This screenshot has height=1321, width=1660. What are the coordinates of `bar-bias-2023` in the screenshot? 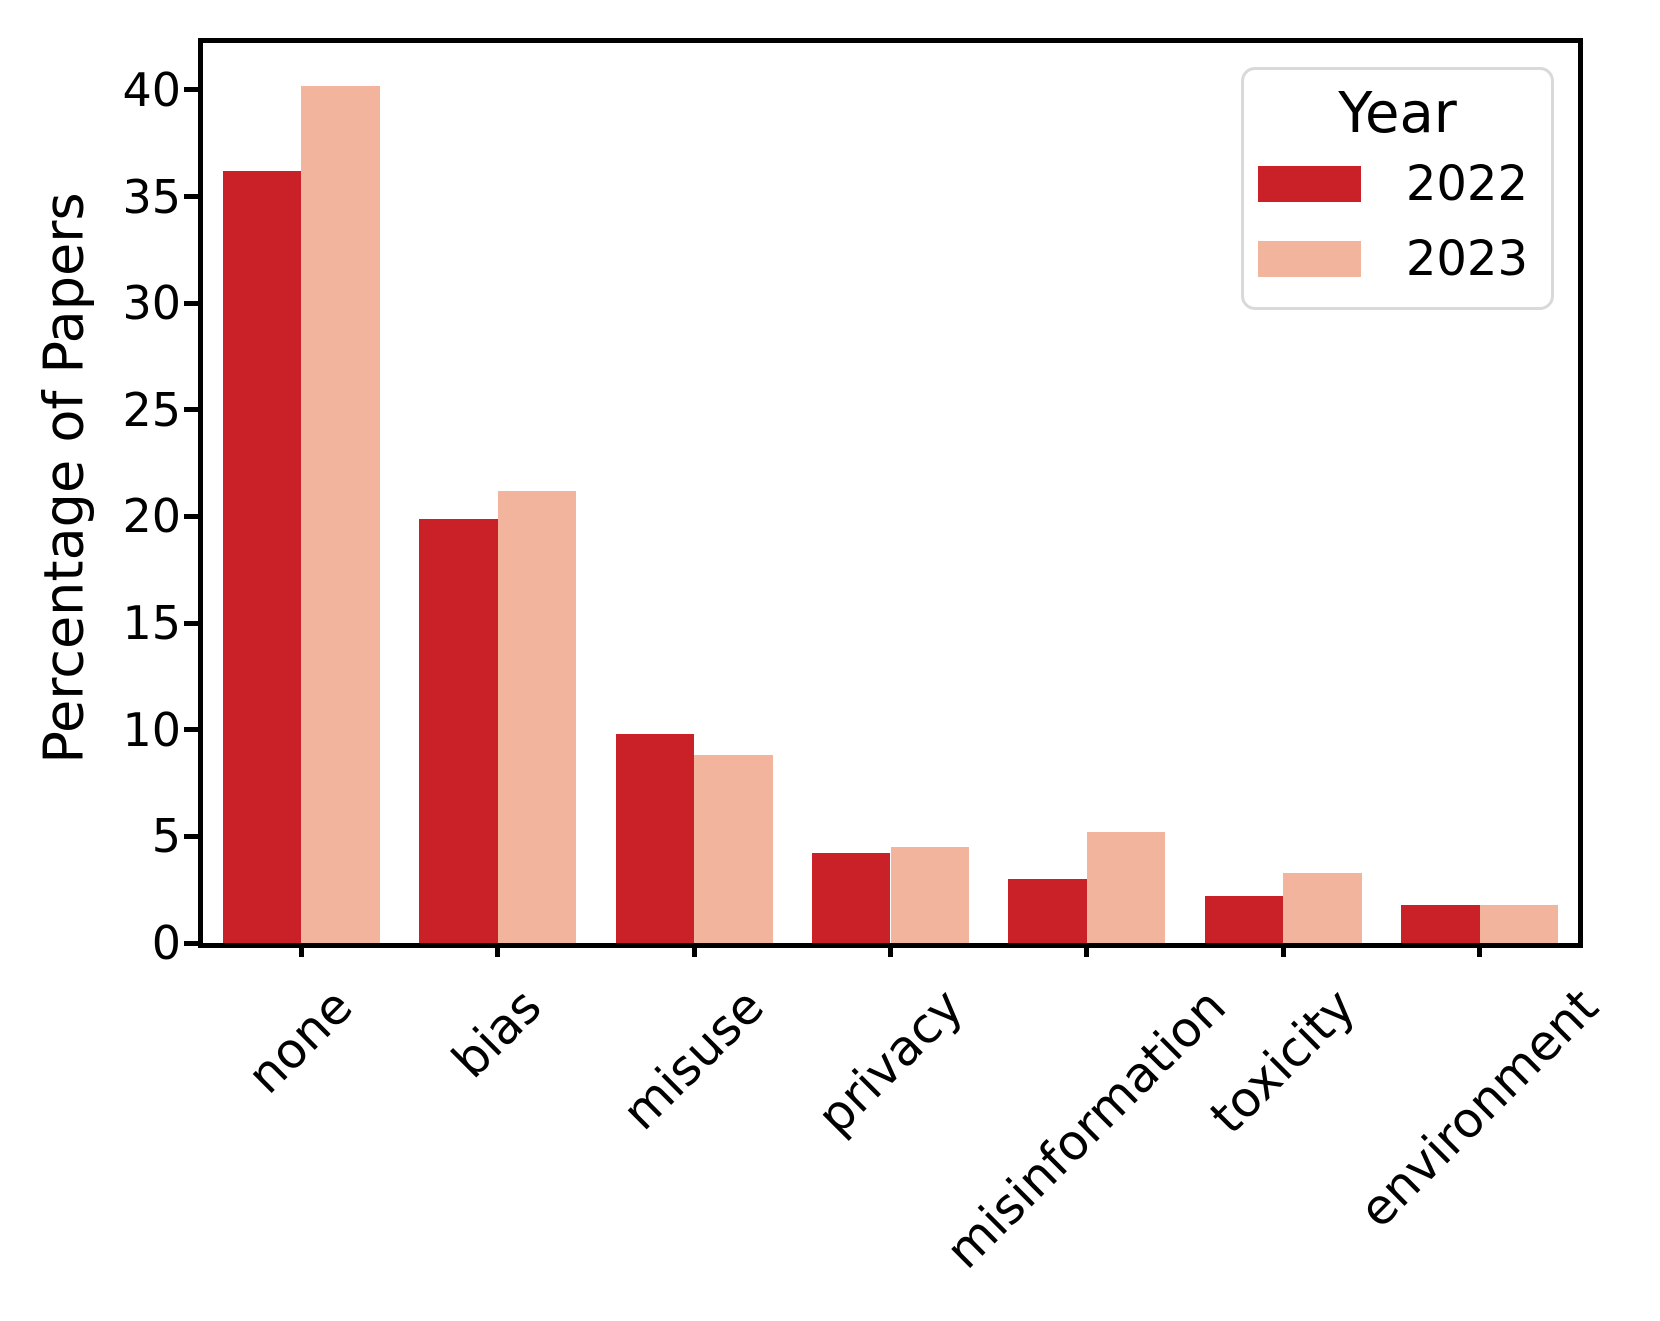 It's located at (537, 716).